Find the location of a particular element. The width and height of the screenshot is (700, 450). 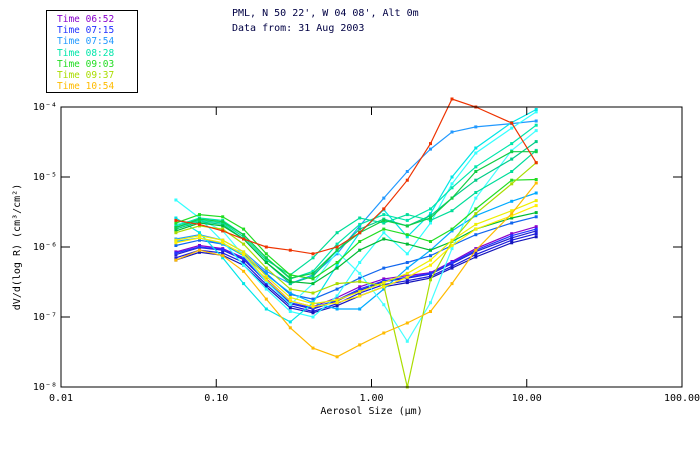

y-tick-label: 10⁻⁷ is located at coordinates (45, 317).